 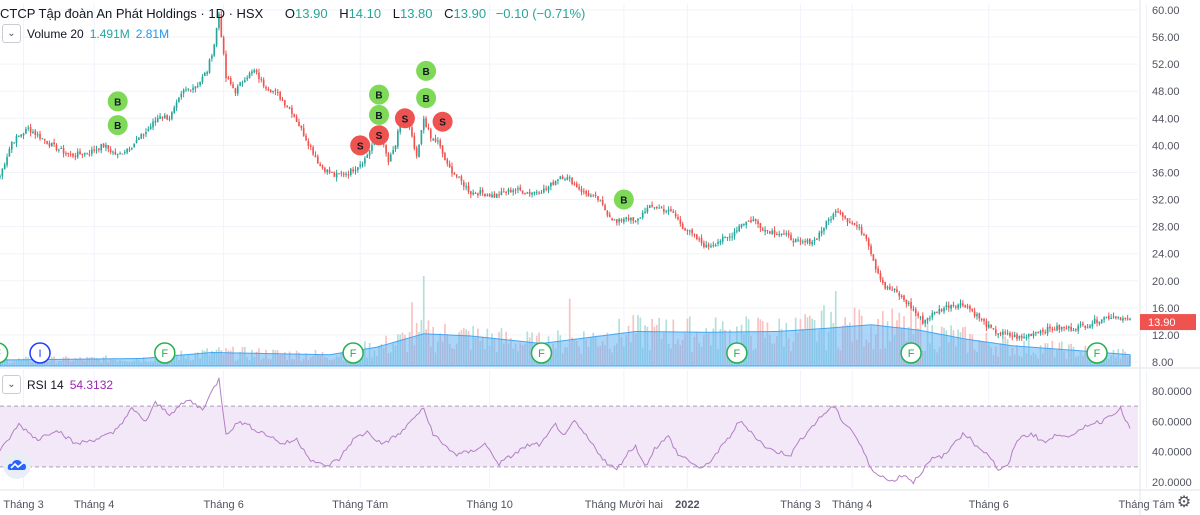 I want to click on volume-bar, so click(x=412, y=334).